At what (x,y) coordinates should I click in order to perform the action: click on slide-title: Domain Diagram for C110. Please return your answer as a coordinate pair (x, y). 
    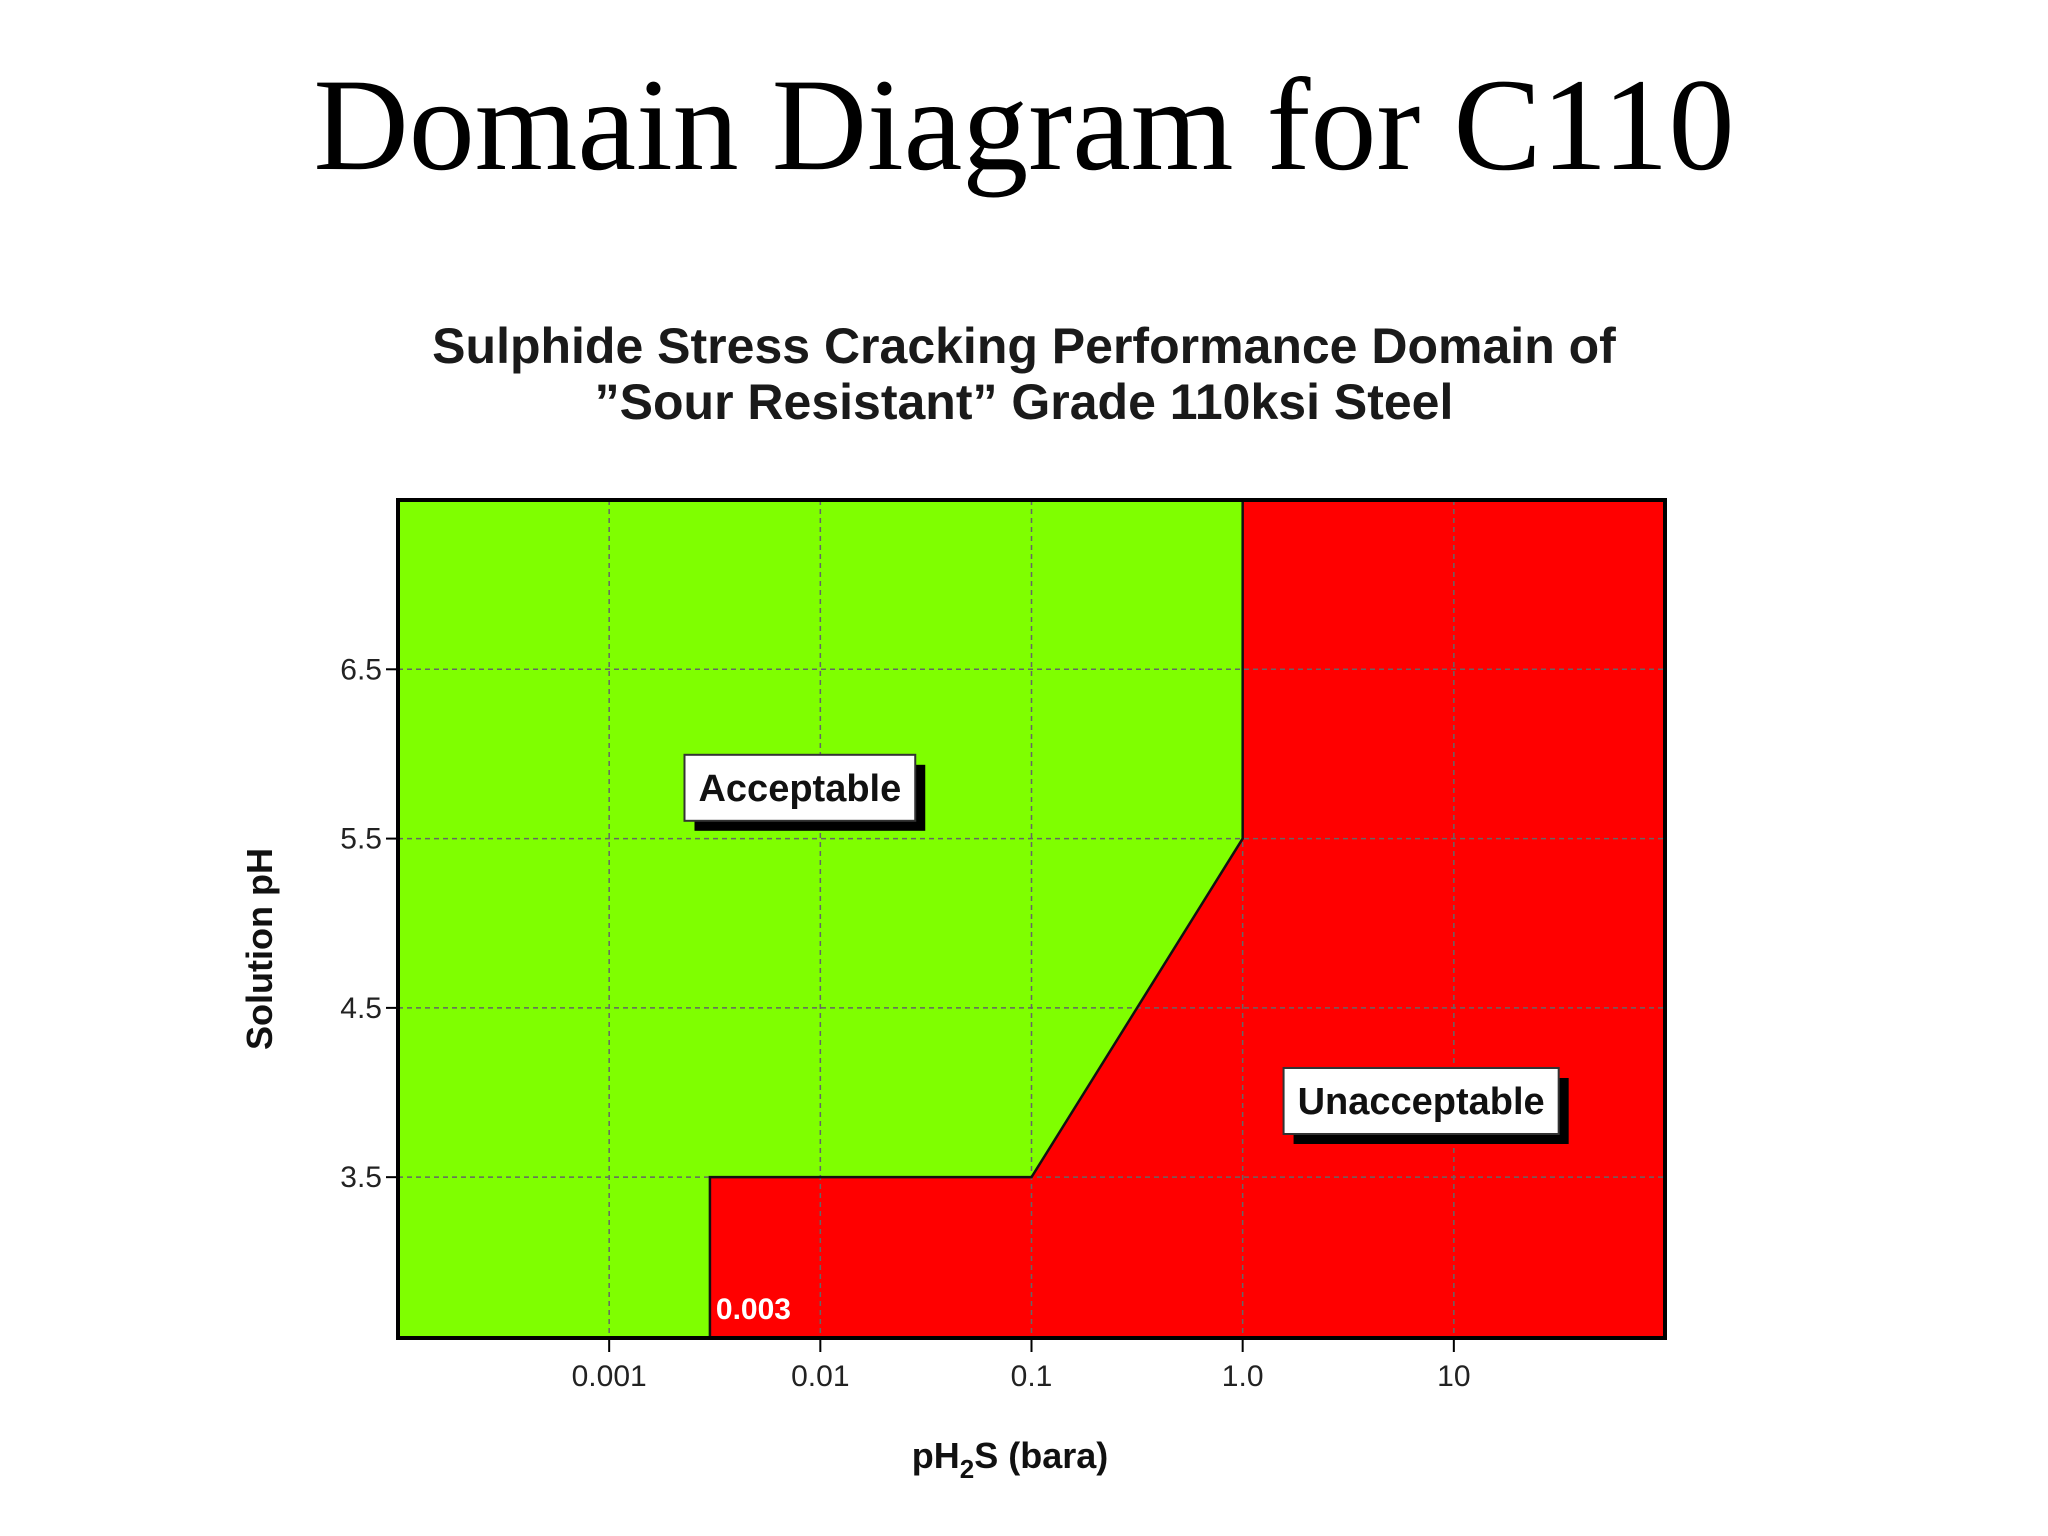
    Looking at the image, I should click on (1024, 124).